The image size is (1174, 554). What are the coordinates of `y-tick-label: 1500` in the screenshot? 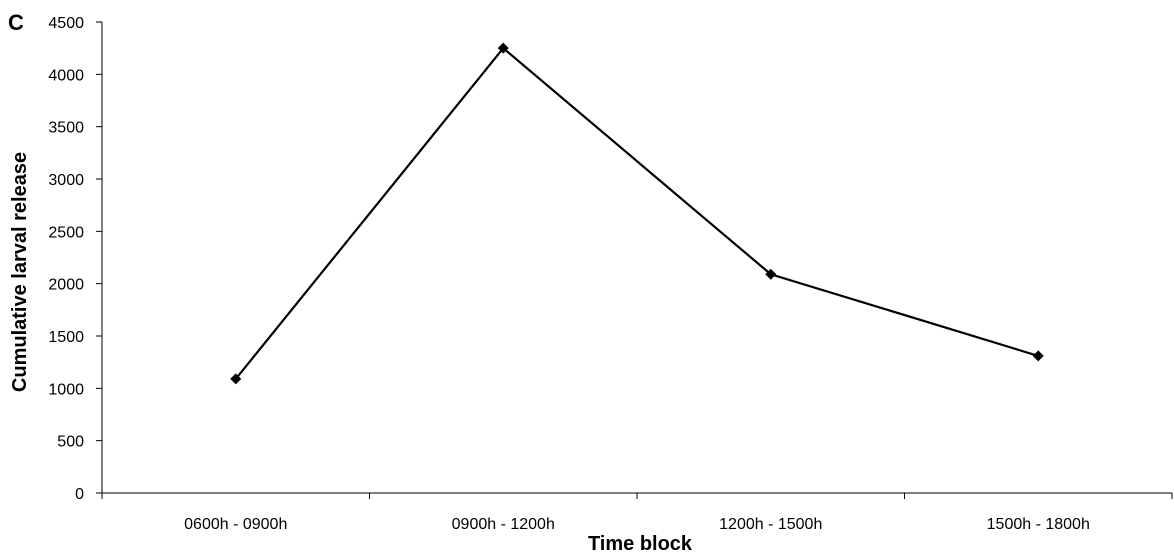 It's located at (66, 337).